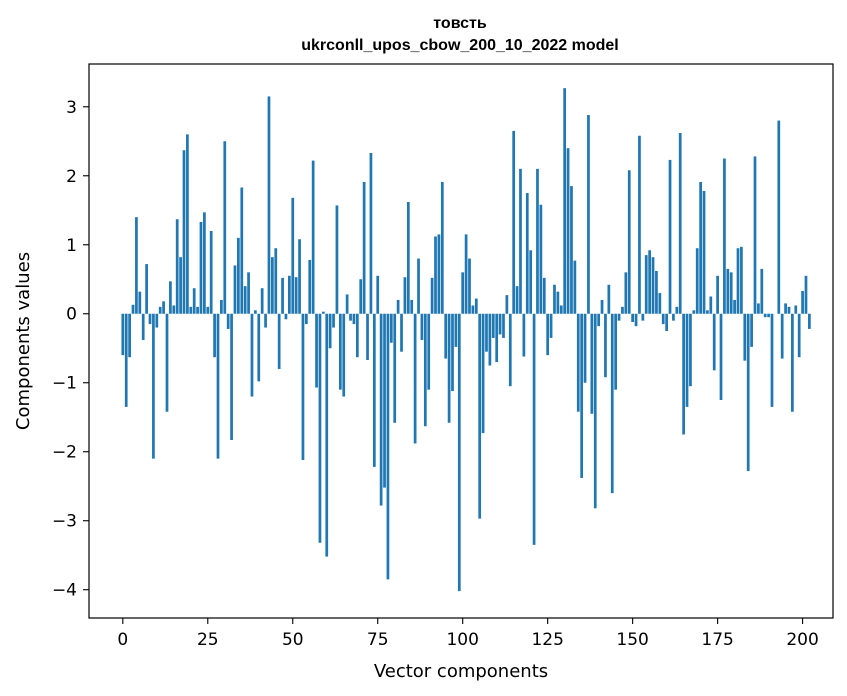  I want to click on x-tick-label: 50, so click(293, 640).